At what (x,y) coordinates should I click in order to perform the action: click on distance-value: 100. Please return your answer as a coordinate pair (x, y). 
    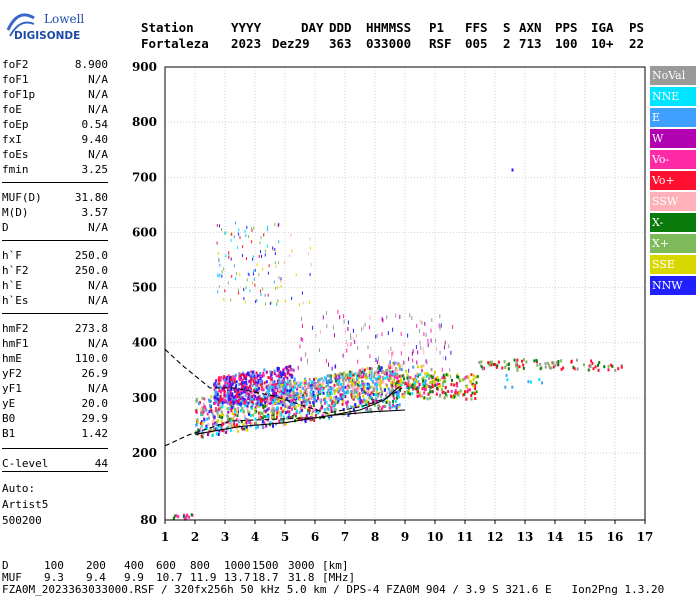
    Looking at the image, I should click on (54, 565).